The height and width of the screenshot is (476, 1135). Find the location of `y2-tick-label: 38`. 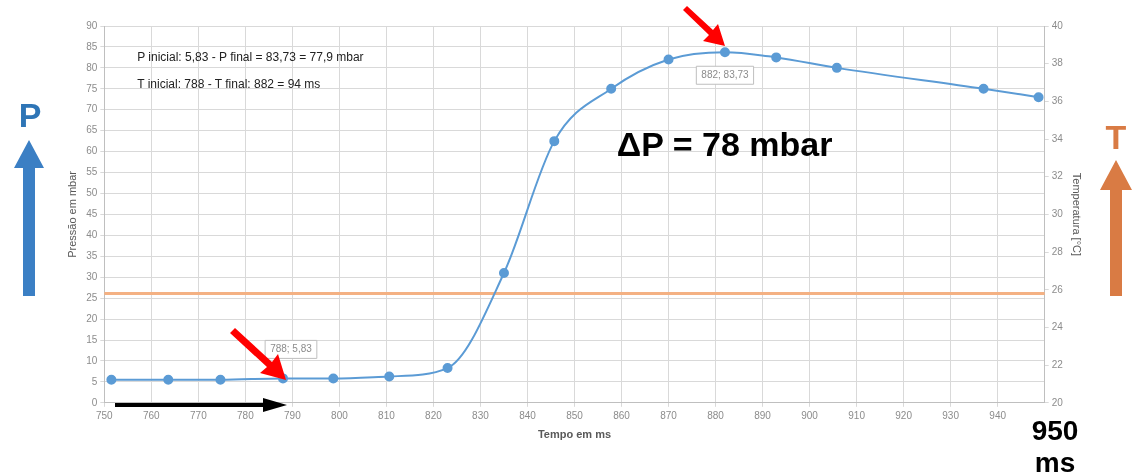

y2-tick-label: 38 is located at coordinates (1057, 63).